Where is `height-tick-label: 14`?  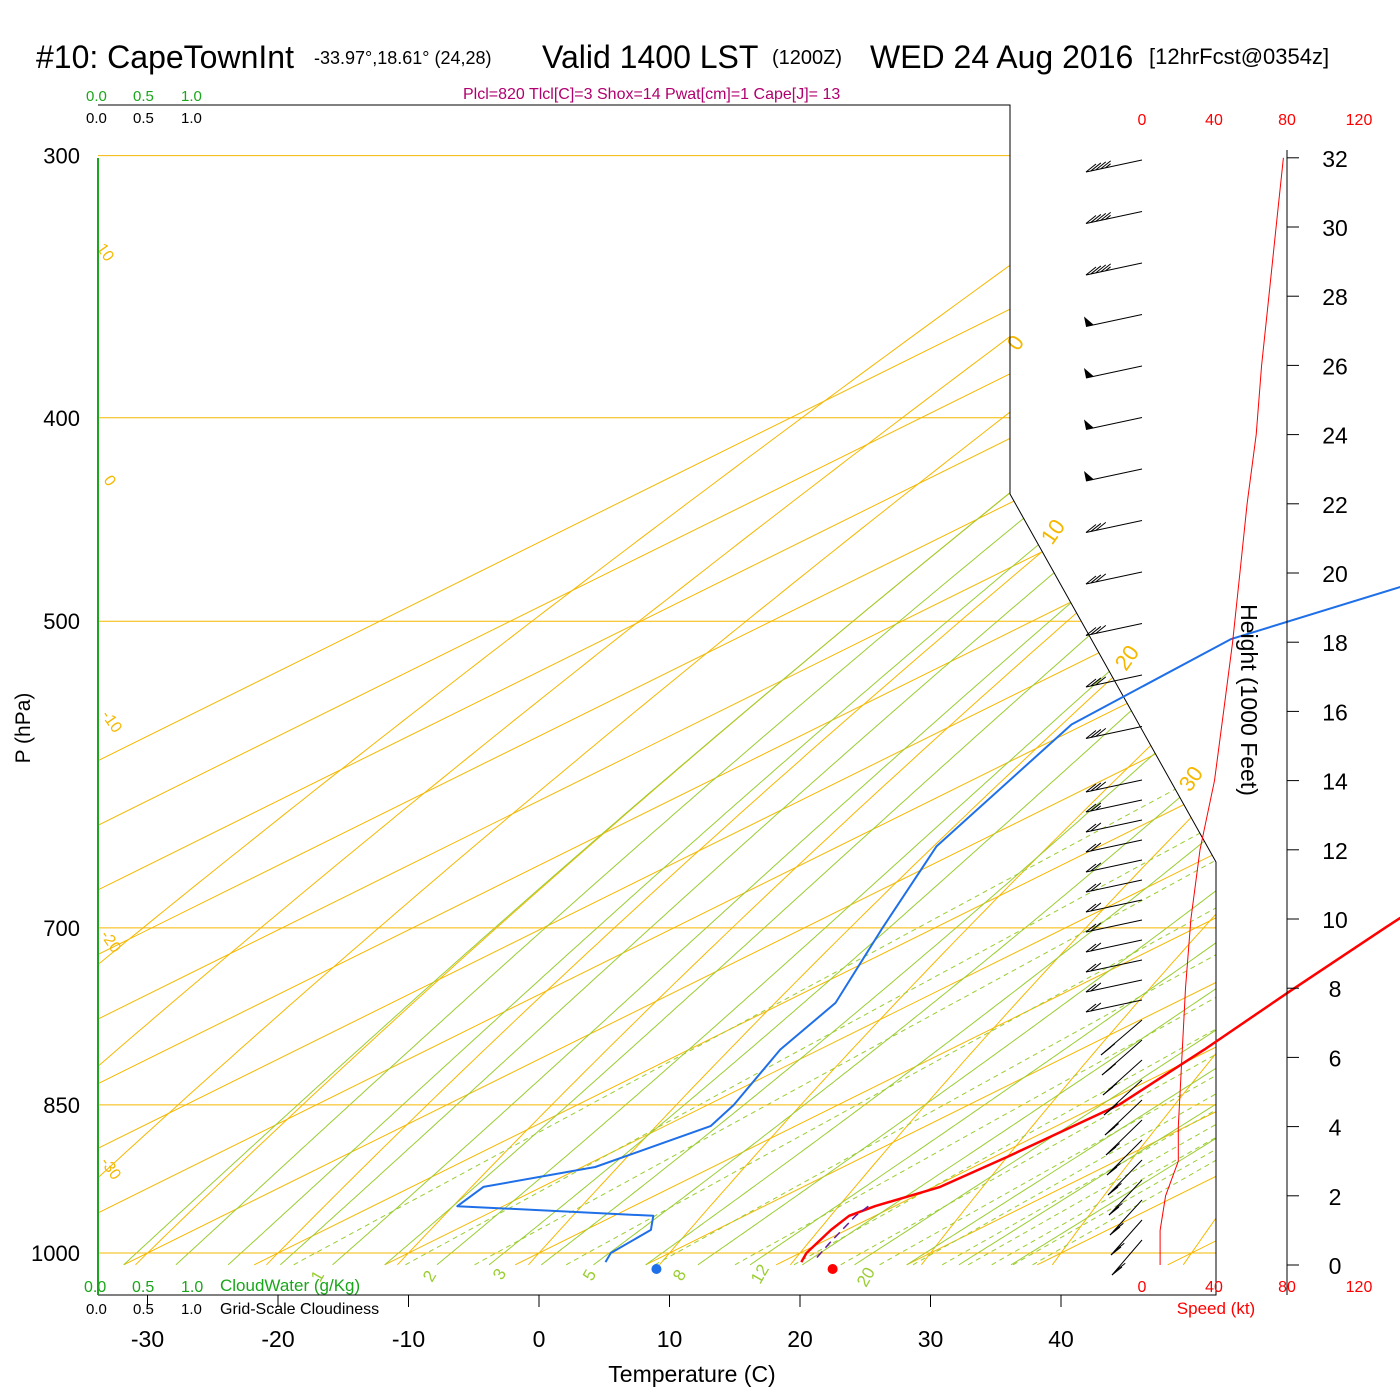
height-tick-label: 14 is located at coordinates (1335, 782).